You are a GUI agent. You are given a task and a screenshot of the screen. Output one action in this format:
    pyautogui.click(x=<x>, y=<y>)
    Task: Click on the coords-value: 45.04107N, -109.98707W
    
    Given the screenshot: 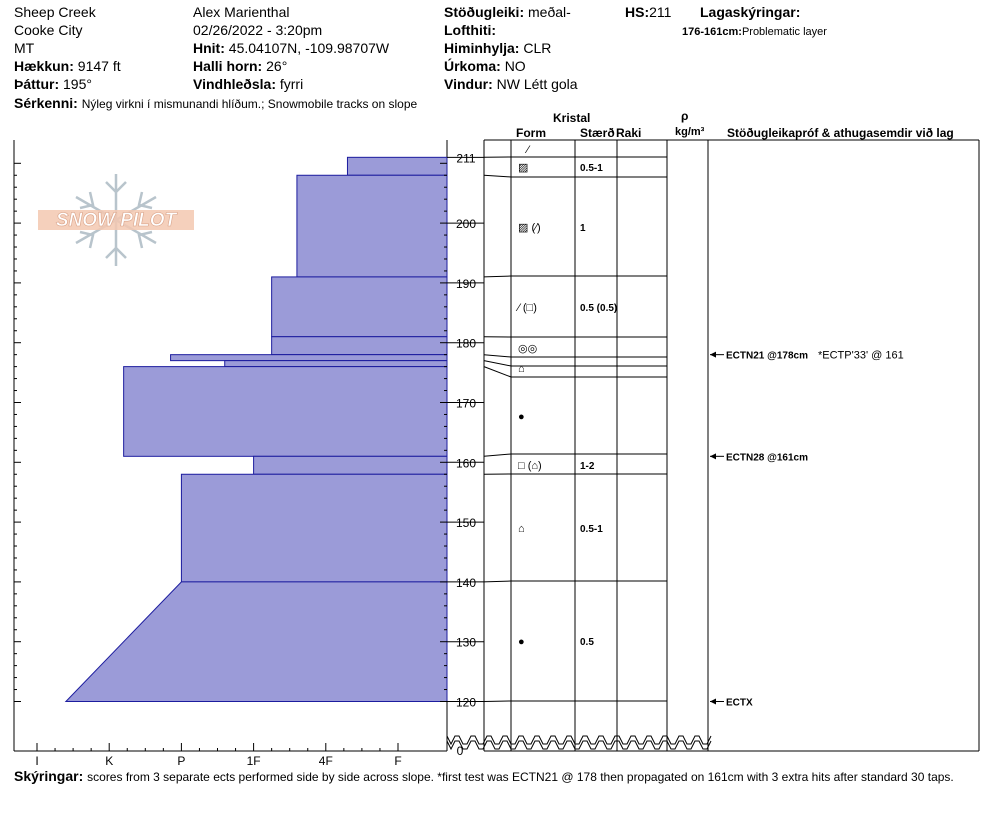 What is the action you would take?
    pyautogui.click(x=309, y=48)
    